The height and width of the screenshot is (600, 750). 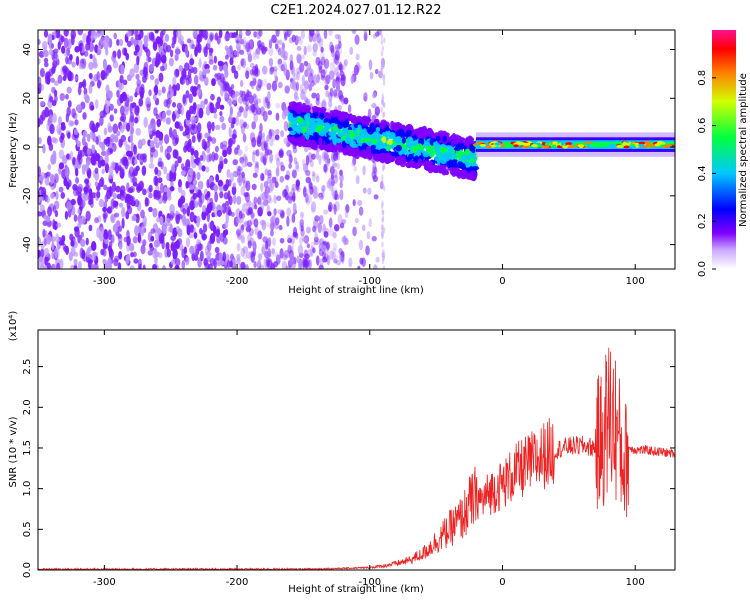 I want to click on x-tick-label: -300, so click(x=104, y=281).